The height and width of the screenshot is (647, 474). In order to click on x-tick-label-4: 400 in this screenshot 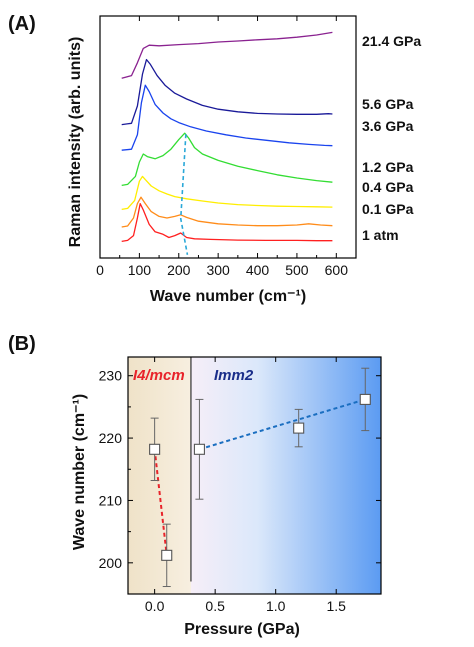, I will do `click(258, 270)`.